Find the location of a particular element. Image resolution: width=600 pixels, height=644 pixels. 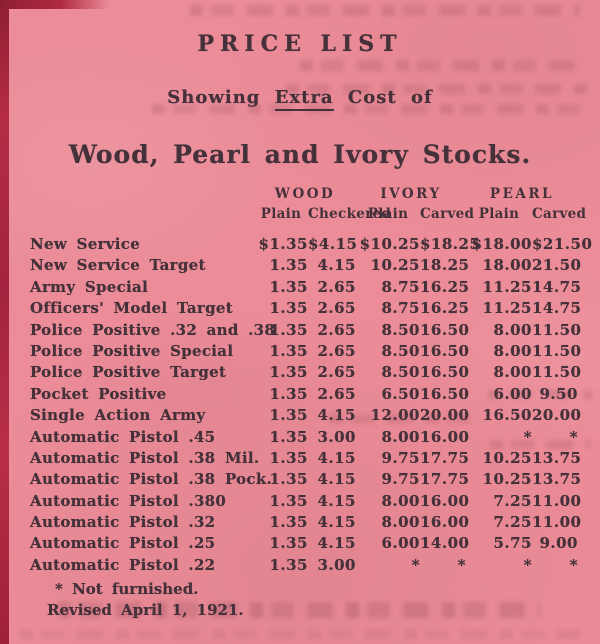

section-heading: Wood, Pearl and Ivory Stocks. is located at coordinates (300, 154).